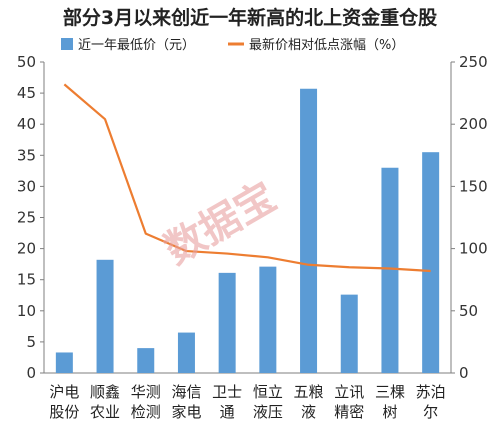 The image size is (500, 425). What do you see at coordinates (349, 412) in the screenshot?
I see `x-tick-label: 精密` at bounding box center [349, 412].